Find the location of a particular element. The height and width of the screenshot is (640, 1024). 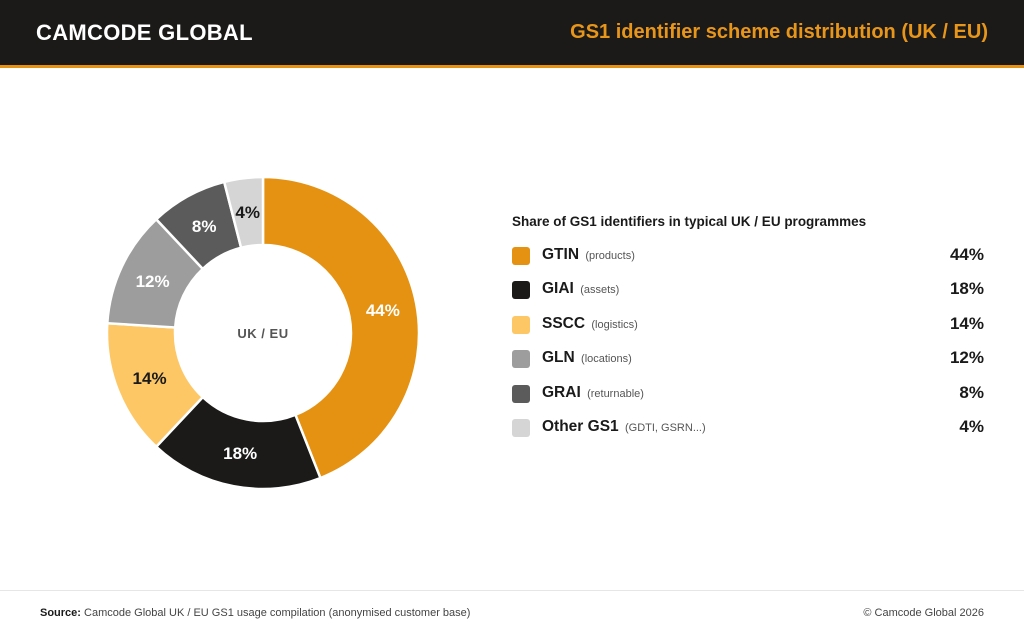

legend-label: GLN (locations) is located at coordinates (587, 358).